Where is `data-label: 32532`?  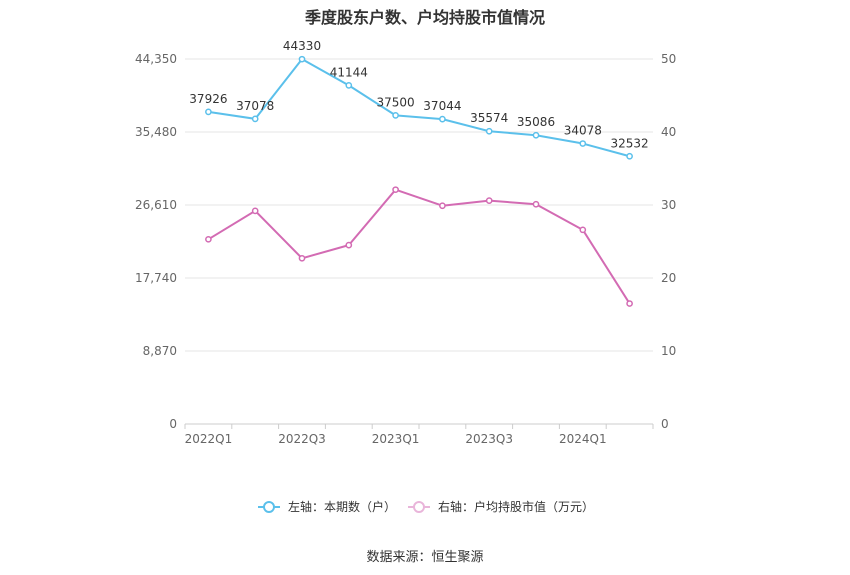
data-label: 32532 is located at coordinates (630, 143).